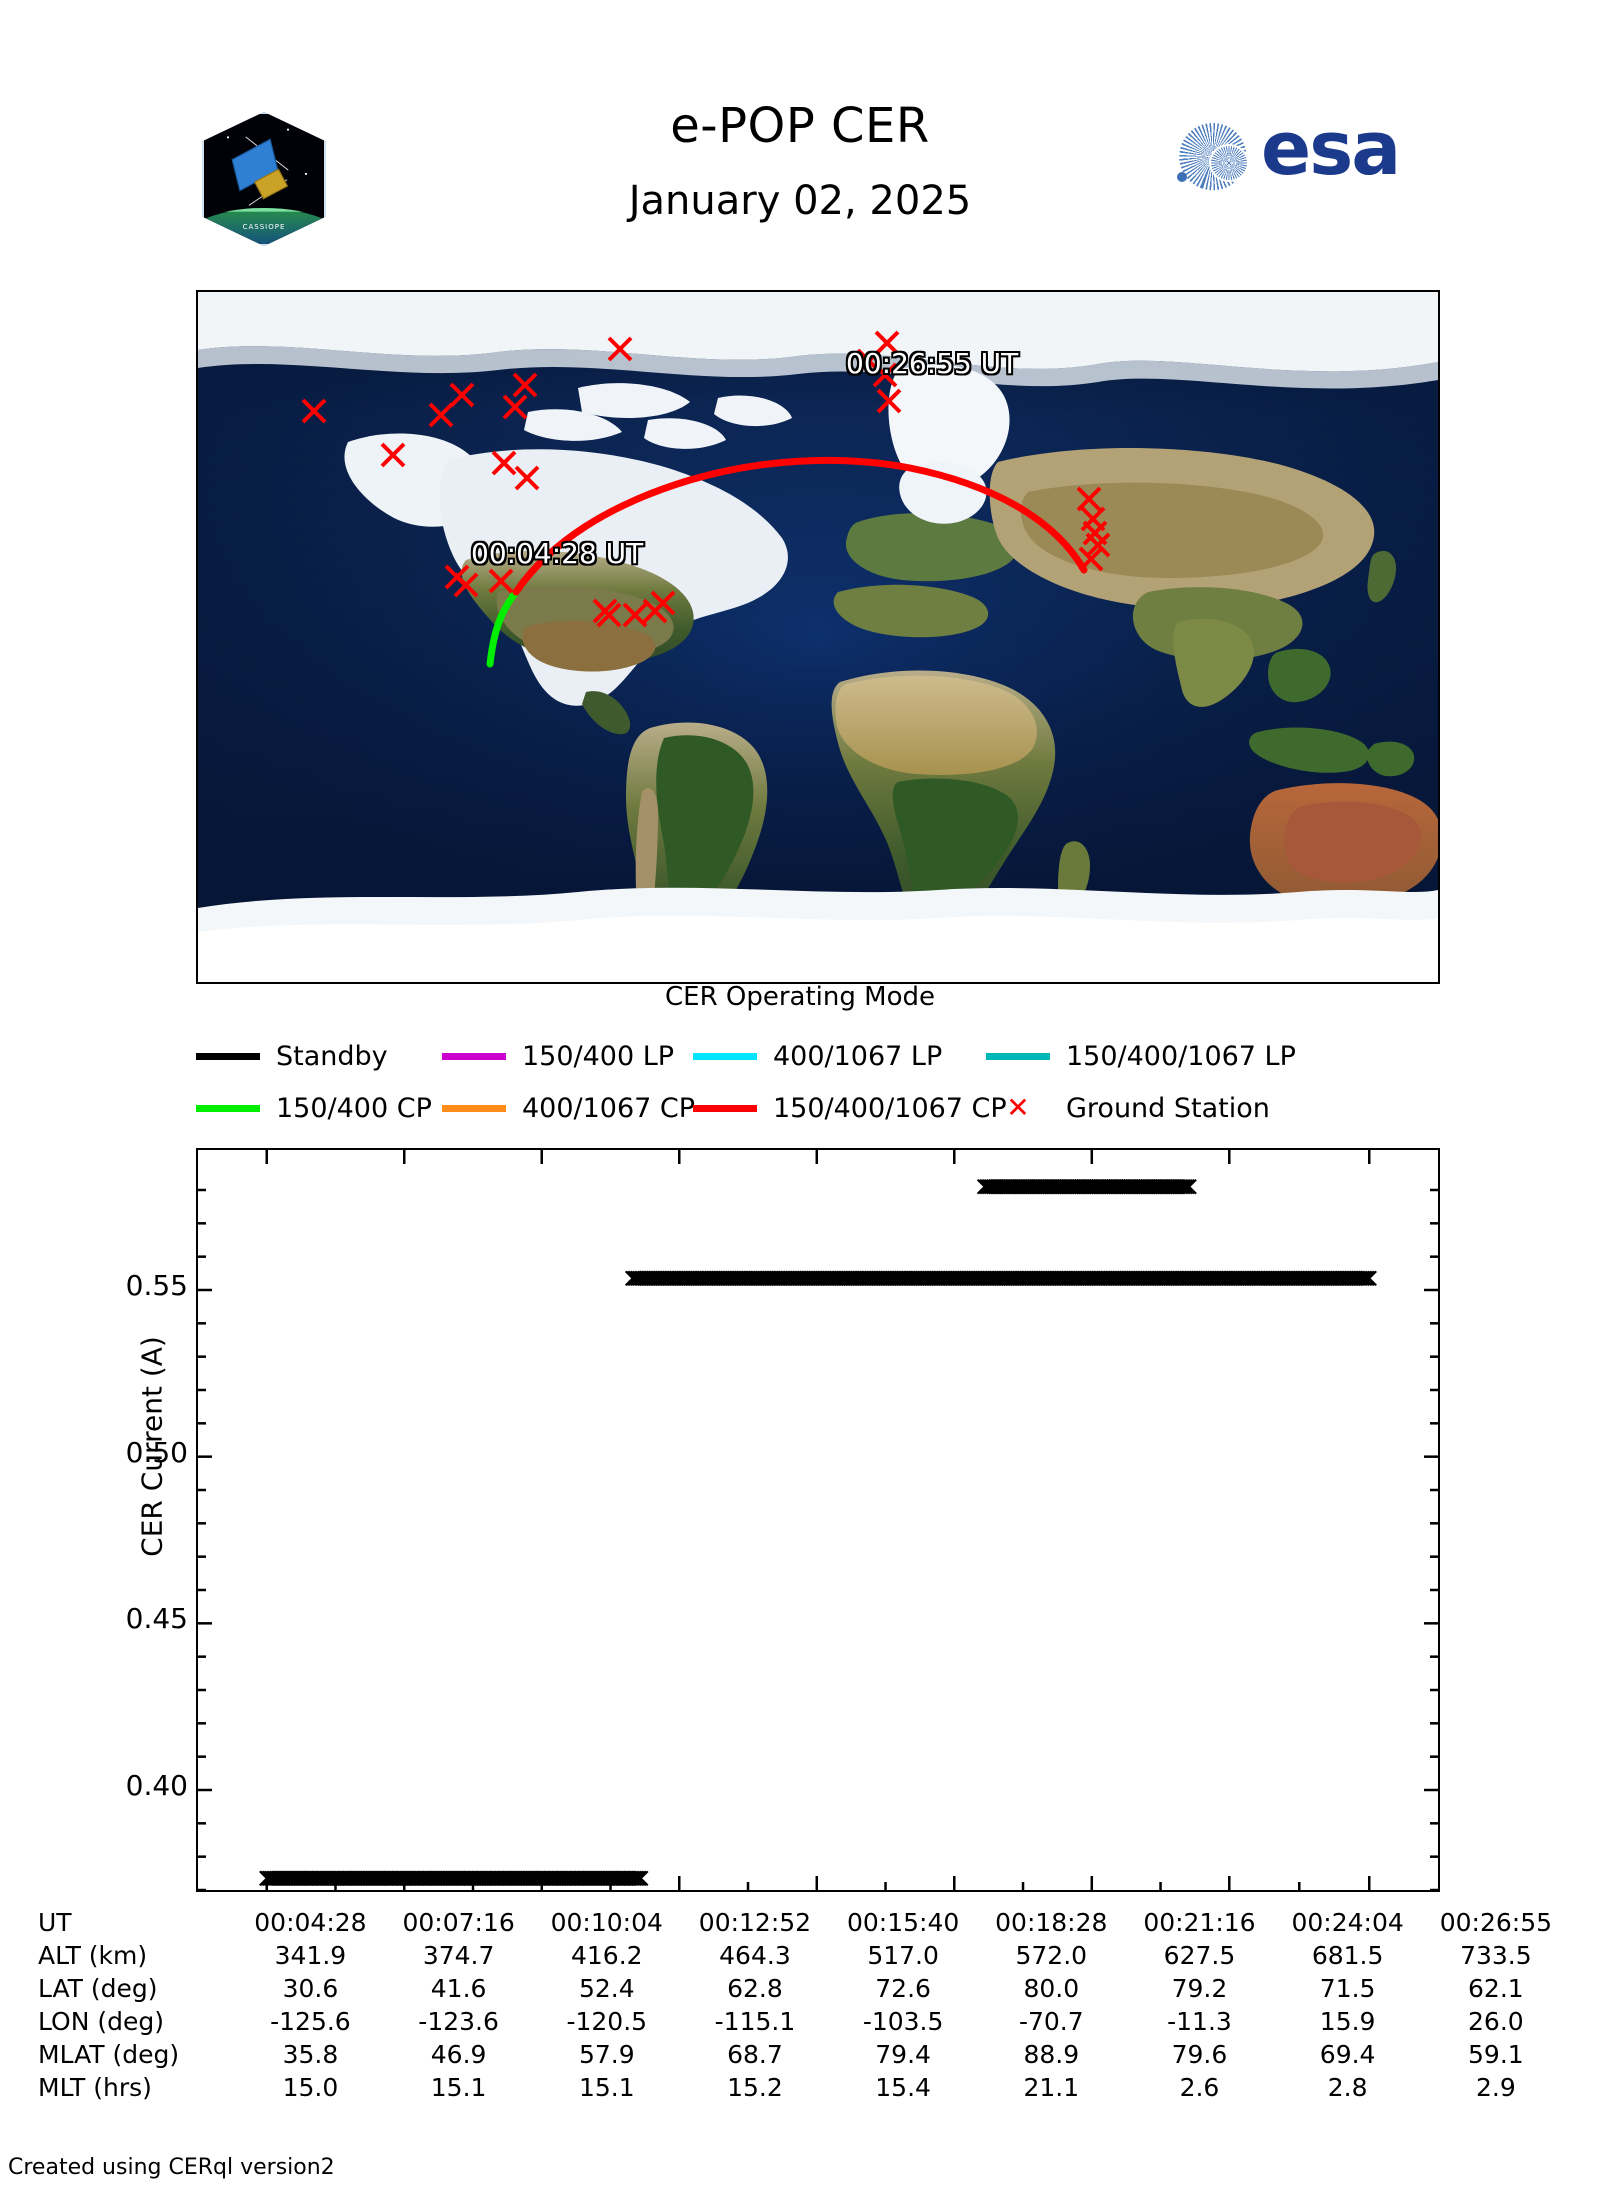  I want to click on table-cell: 572.0, so click(1051, 1955).